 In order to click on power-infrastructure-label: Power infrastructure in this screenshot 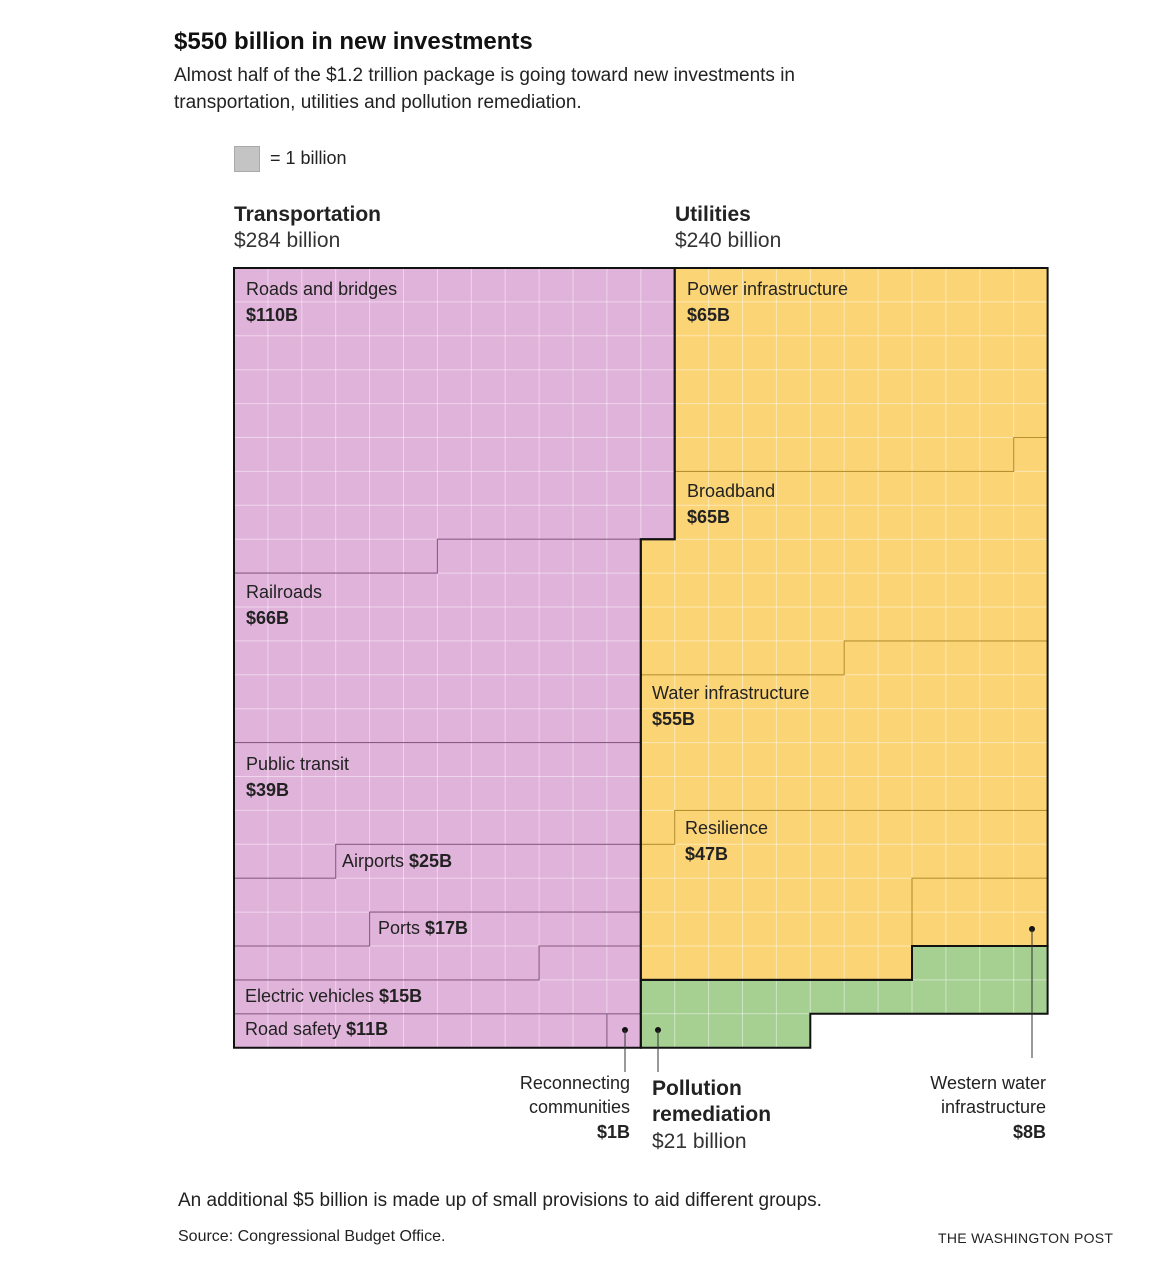, I will do `click(767, 289)`.